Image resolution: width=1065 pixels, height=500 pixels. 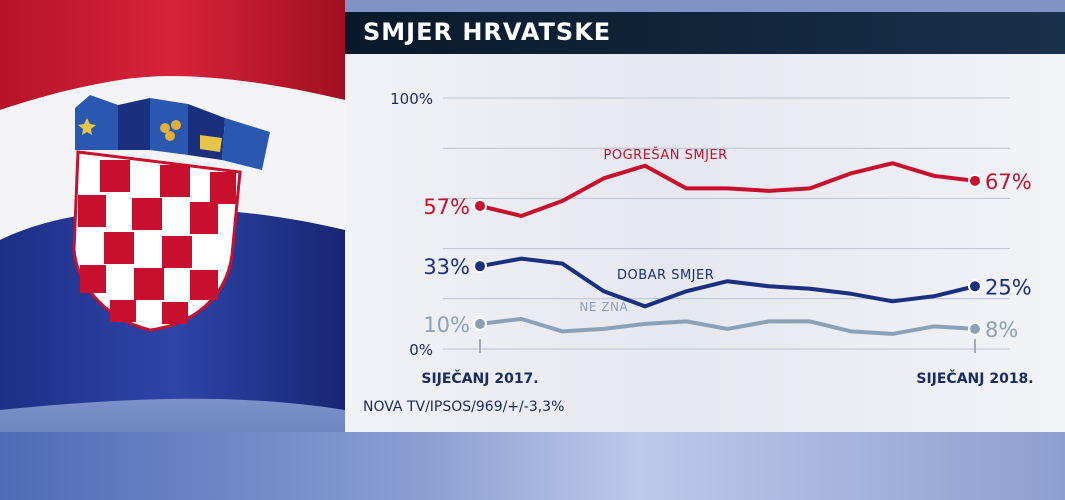 I want to click on x-axis-start-label: SIJEČANJ 2017., so click(x=479, y=378).